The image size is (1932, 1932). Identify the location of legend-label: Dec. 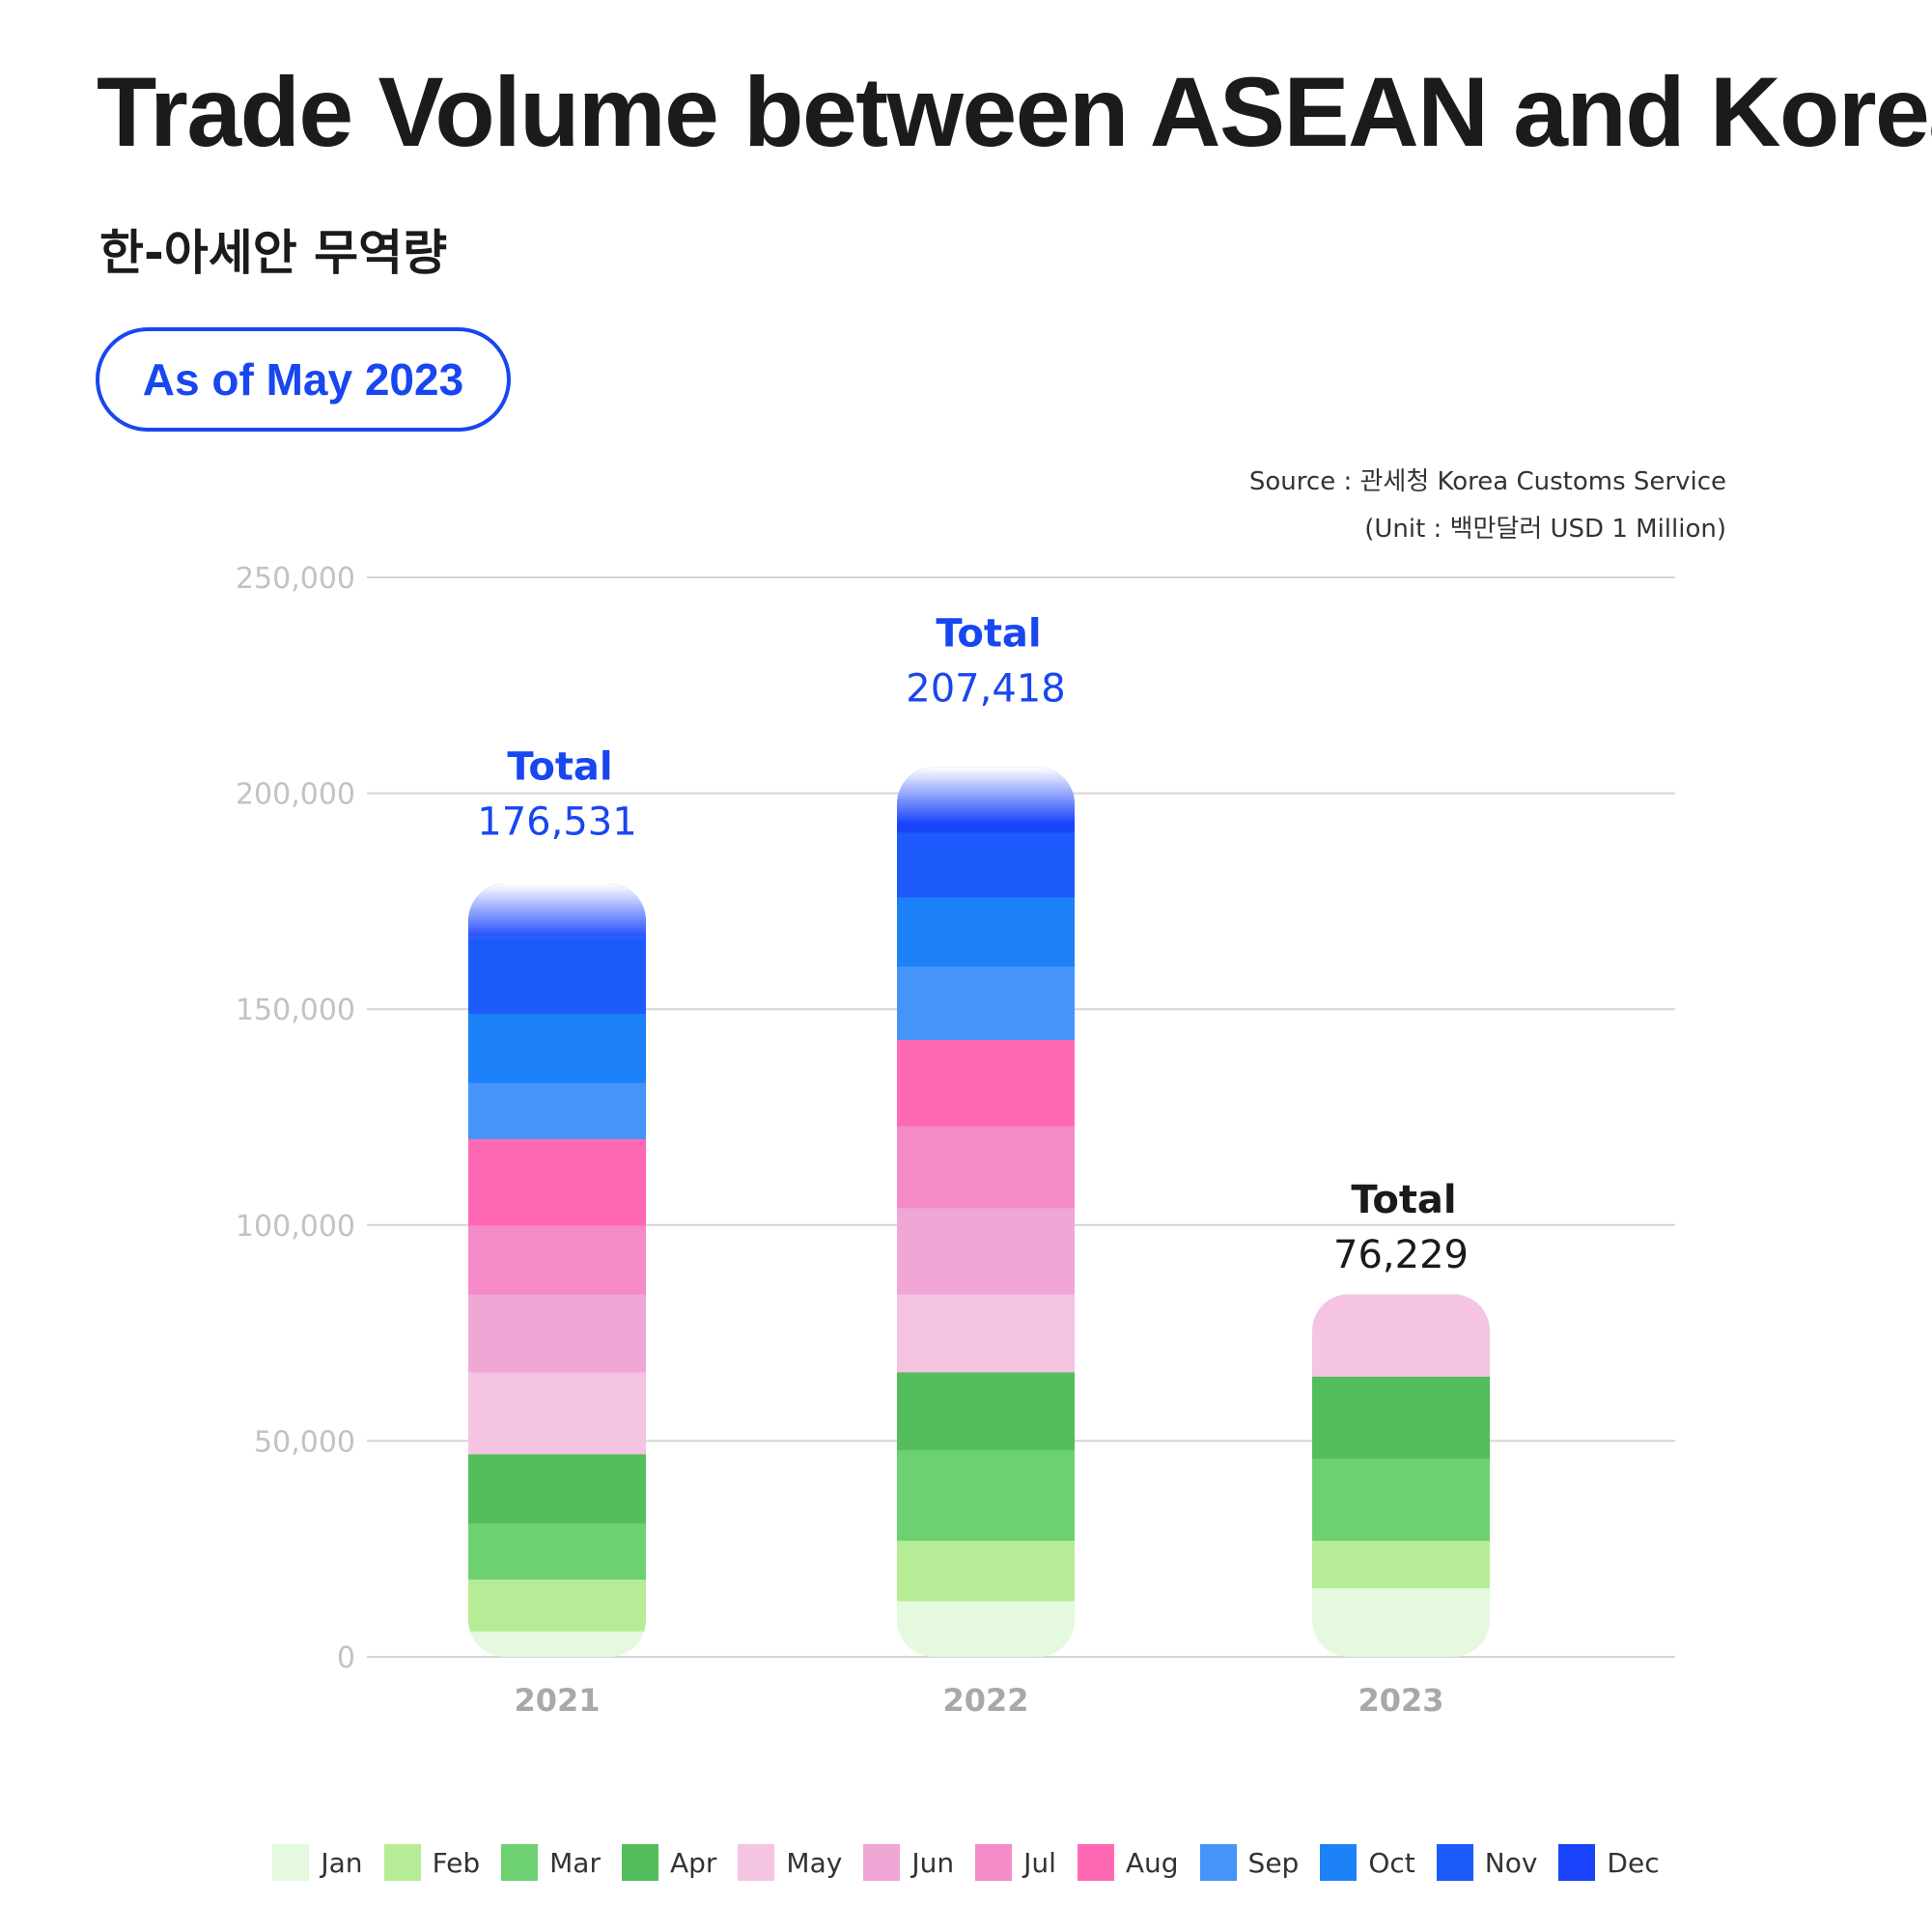
(1634, 1863).